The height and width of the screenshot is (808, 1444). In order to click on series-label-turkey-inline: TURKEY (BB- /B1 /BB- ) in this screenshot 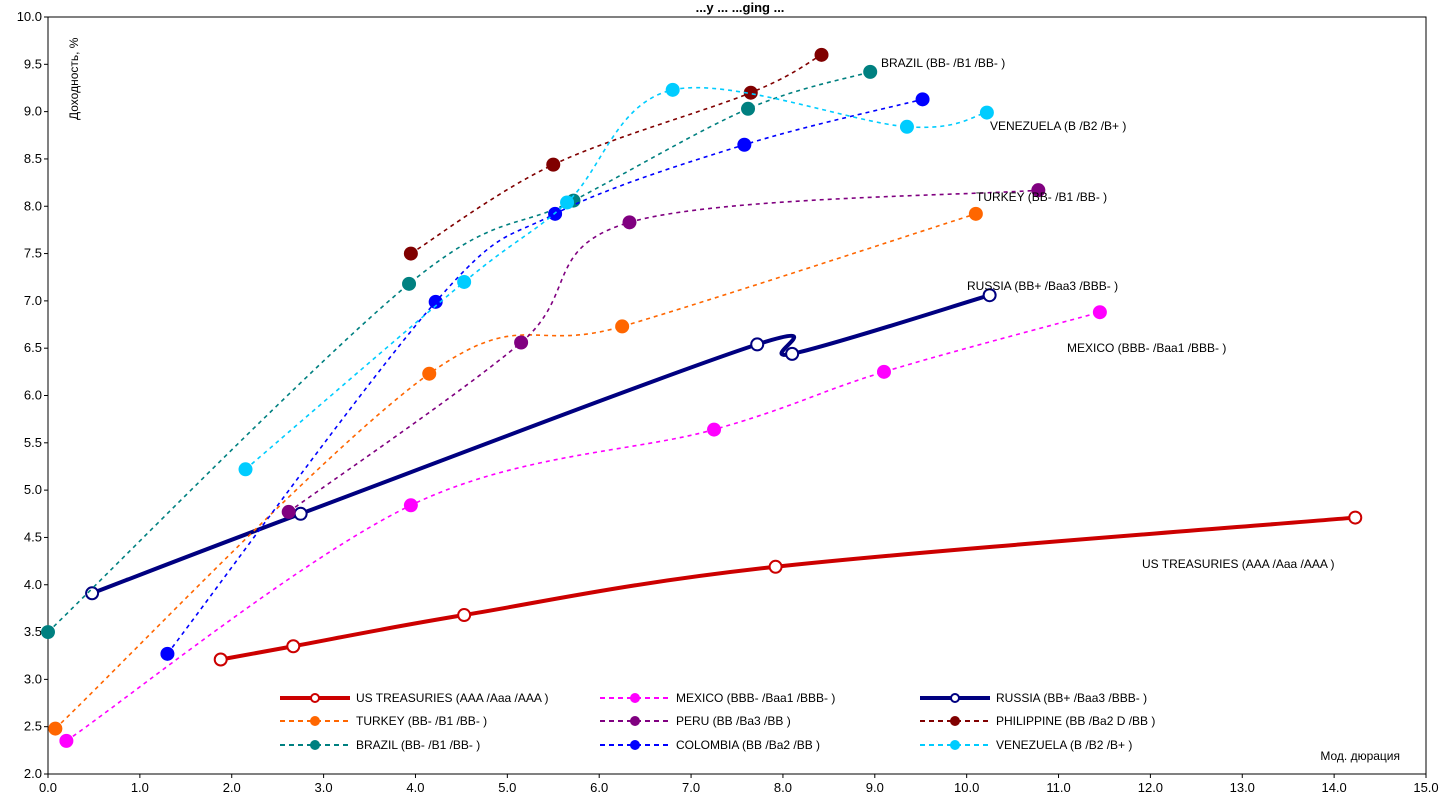, I will do `click(1041, 197)`.